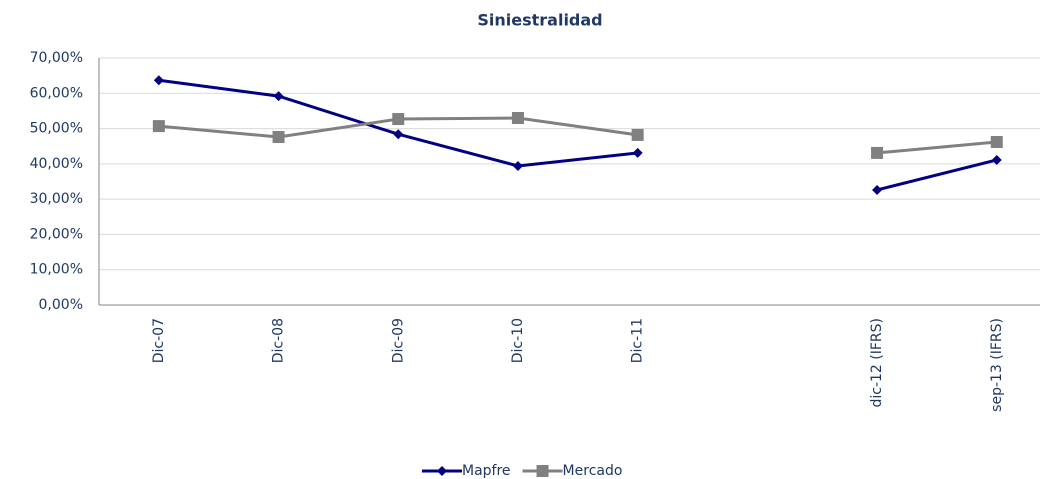 The image size is (1047, 479). I want to click on legend-label: Mapfre, so click(486, 471).